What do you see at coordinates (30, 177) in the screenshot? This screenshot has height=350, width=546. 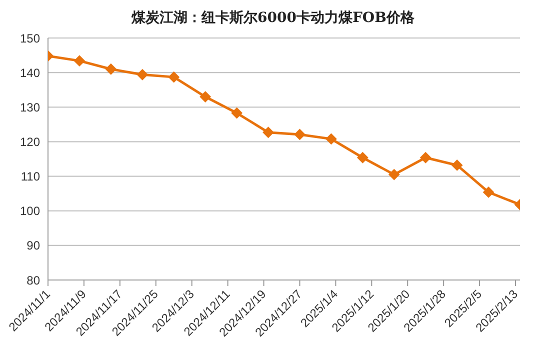 I see `y-tick-label: 110` at bounding box center [30, 177].